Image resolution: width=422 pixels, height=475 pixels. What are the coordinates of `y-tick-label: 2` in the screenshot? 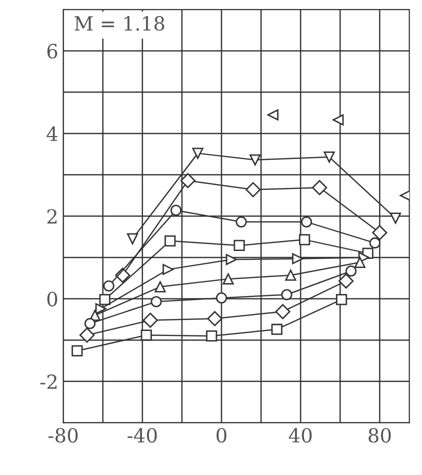 It's located at (52, 216).